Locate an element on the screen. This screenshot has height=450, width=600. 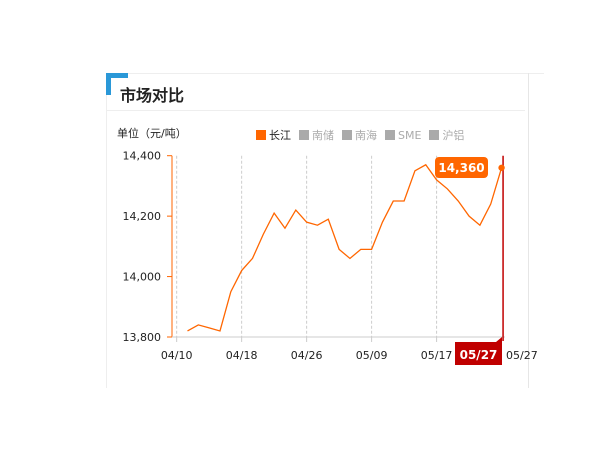
panel-title: 市场对比 is located at coordinates (152, 95).